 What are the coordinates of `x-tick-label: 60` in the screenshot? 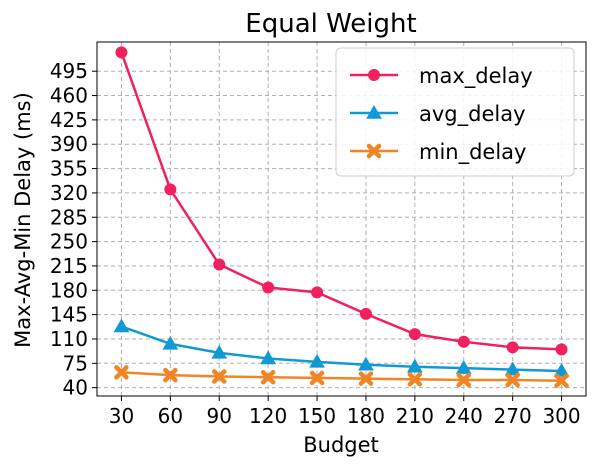 It's located at (170, 416).